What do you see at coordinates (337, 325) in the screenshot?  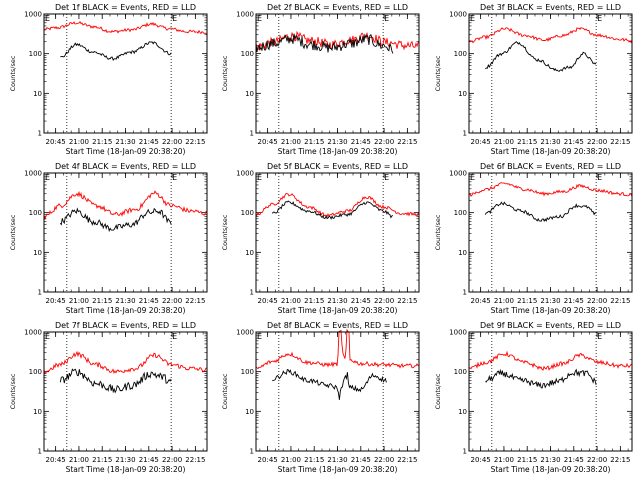 I see `panel-title: Det 8f BLACK = Events, RED = LLD` at bounding box center [337, 325].